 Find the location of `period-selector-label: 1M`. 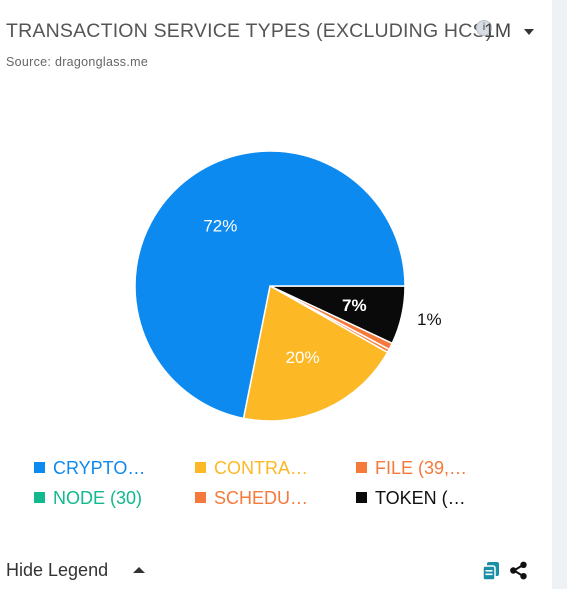

period-selector-label: 1M is located at coordinates (498, 31).